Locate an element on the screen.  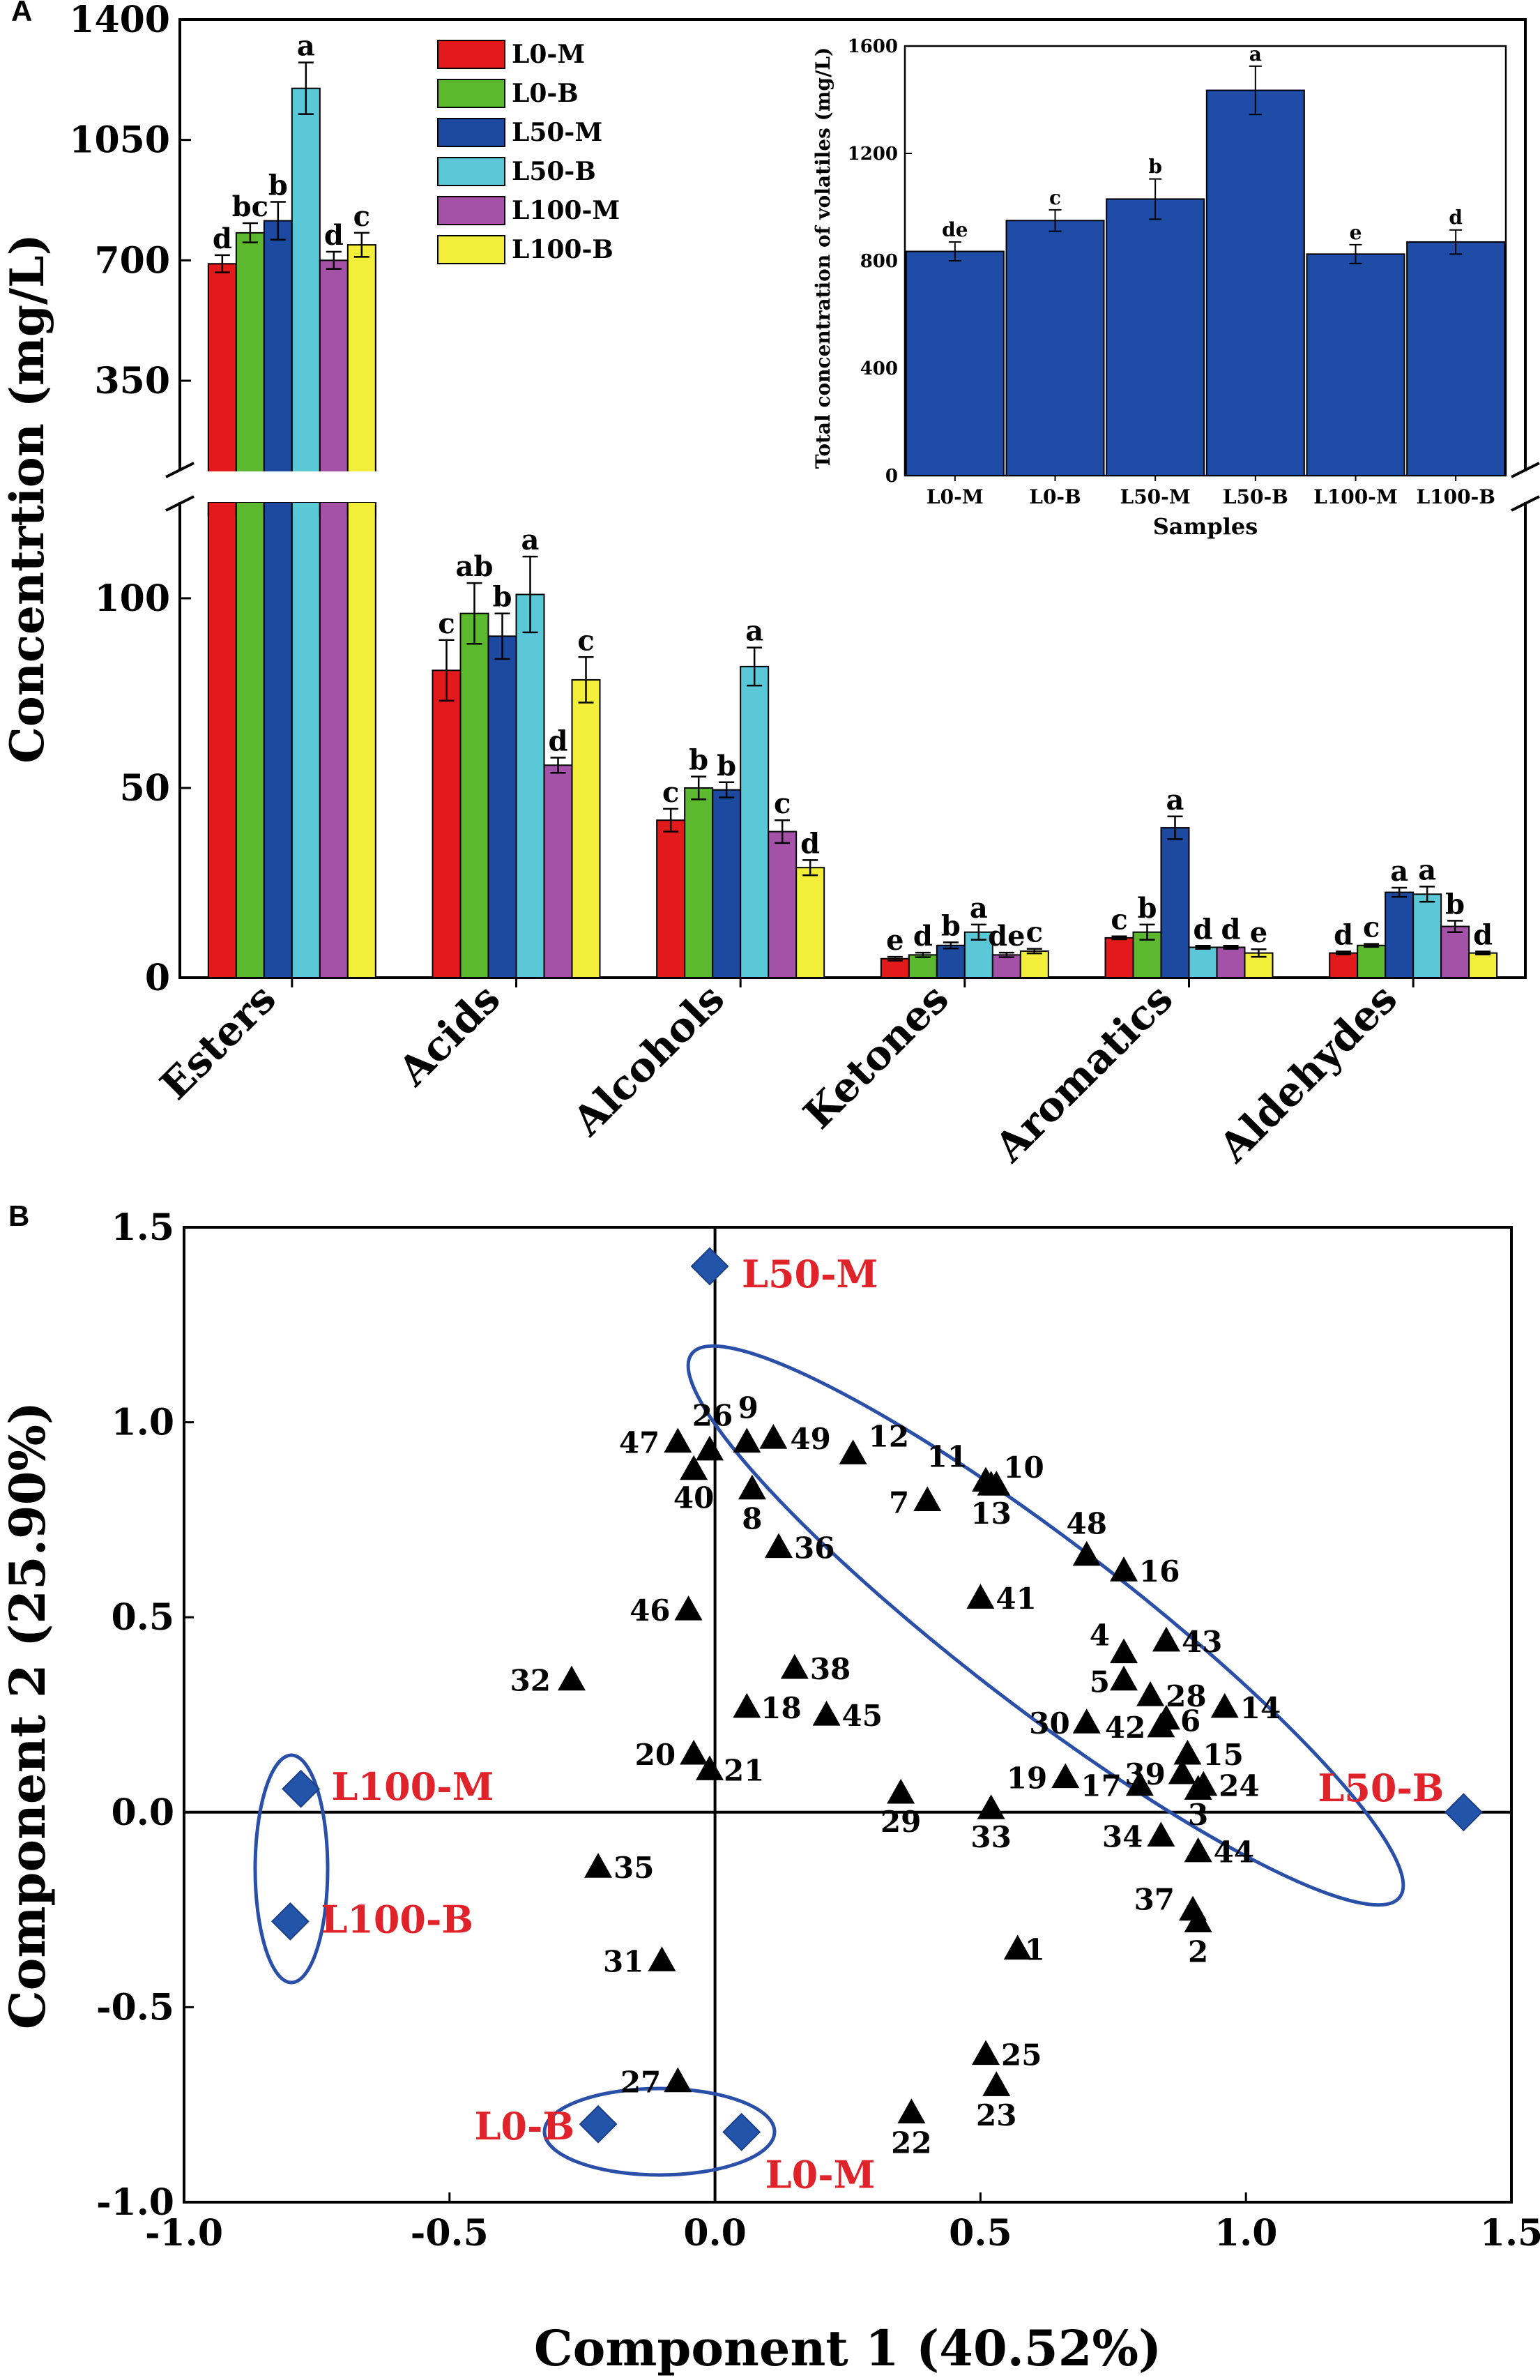
legend-label: L100-B is located at coordinates (562, 250).